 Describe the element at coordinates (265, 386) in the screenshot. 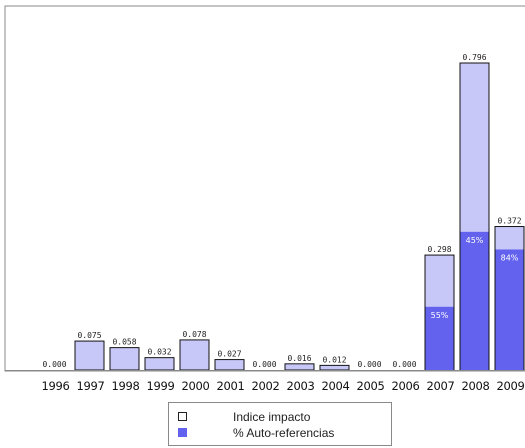

I see `x-tick-2002: 2002` at that location.